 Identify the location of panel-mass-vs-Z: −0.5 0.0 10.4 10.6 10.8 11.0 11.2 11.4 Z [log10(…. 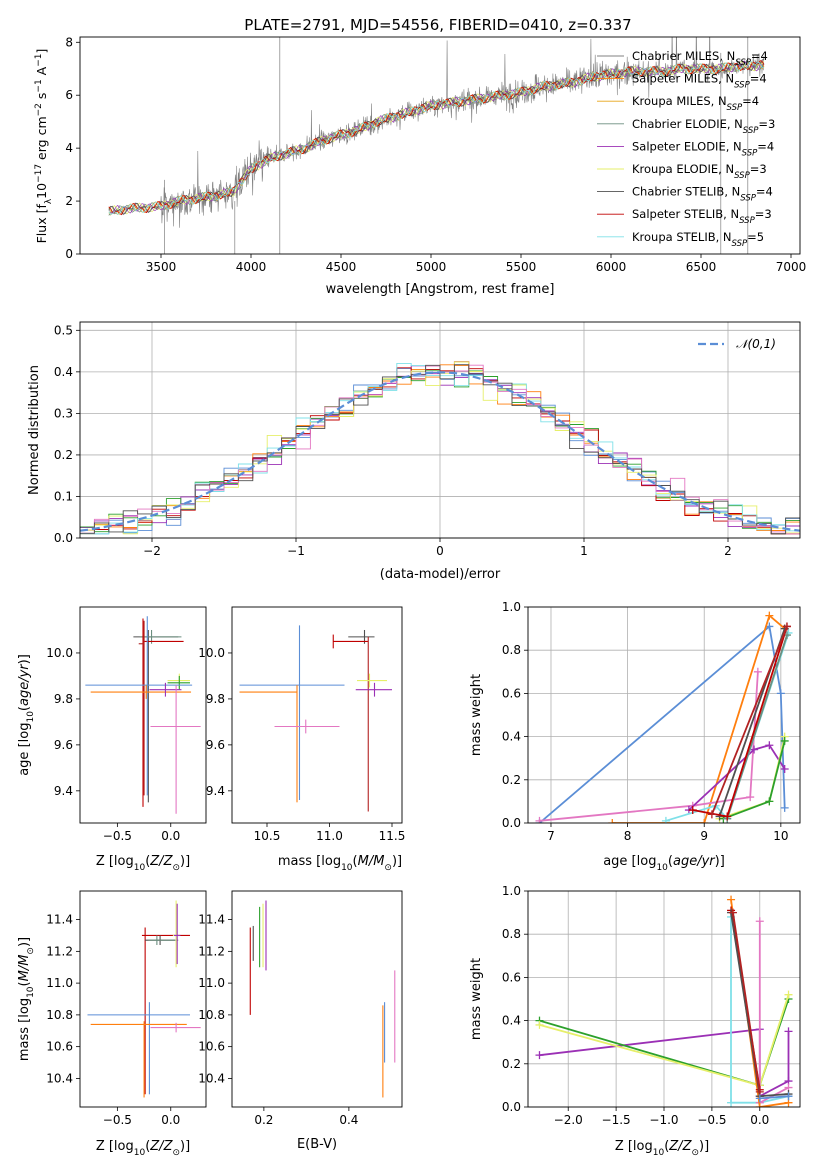
(112, 1024).